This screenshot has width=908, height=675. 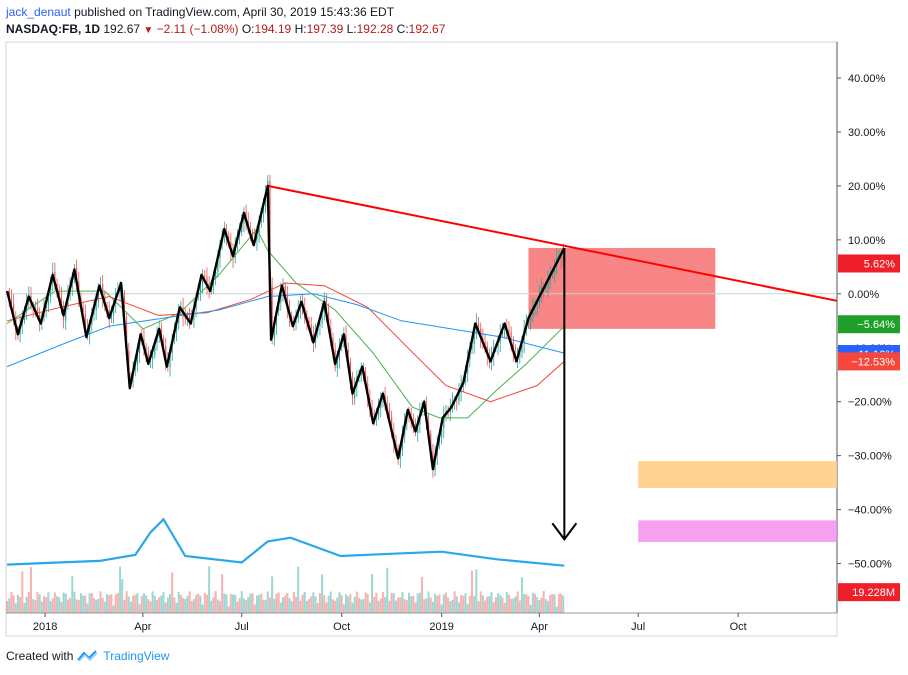 What do you see at coordinates (341, 627) in the screenshot?
I see `x-tick-label: Oct` at bounding box center [341, 627].